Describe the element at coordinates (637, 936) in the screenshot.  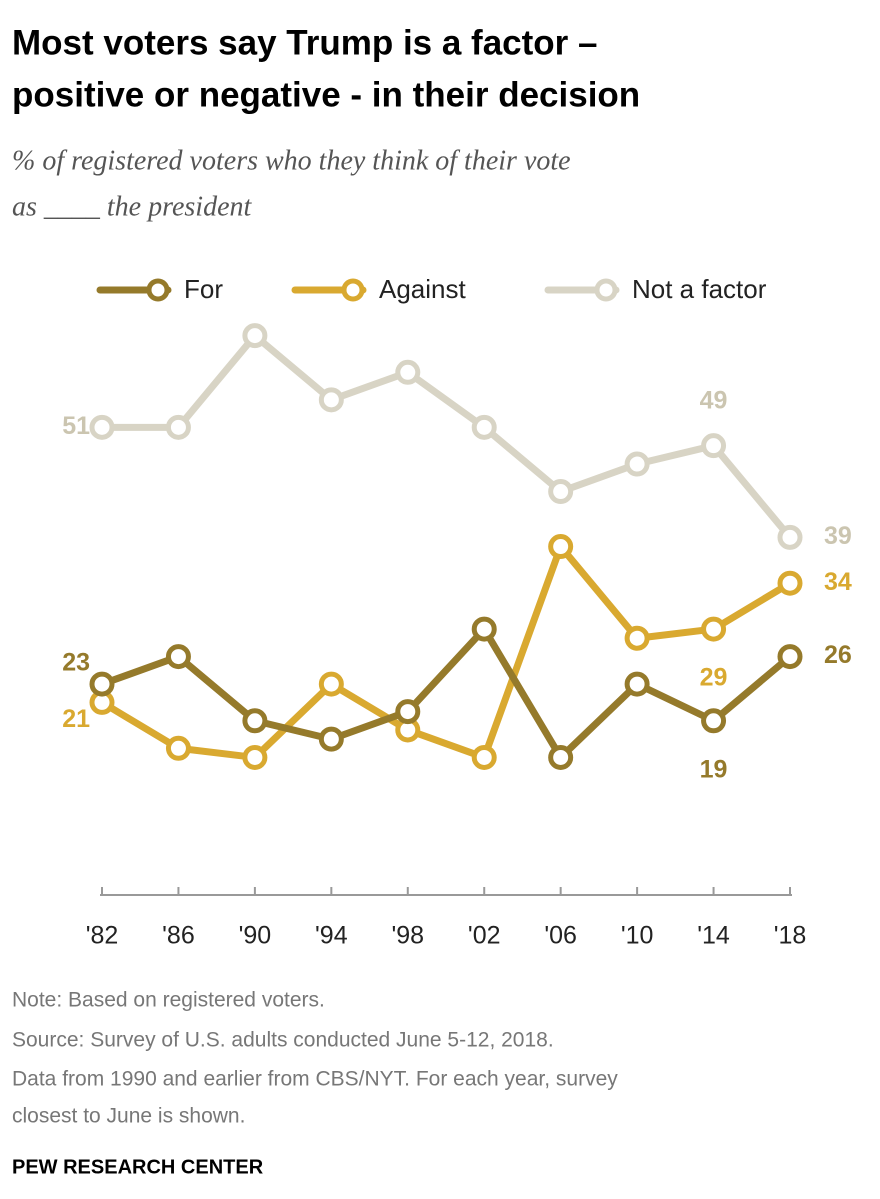
I see `x-tick-label: '10` at that location.